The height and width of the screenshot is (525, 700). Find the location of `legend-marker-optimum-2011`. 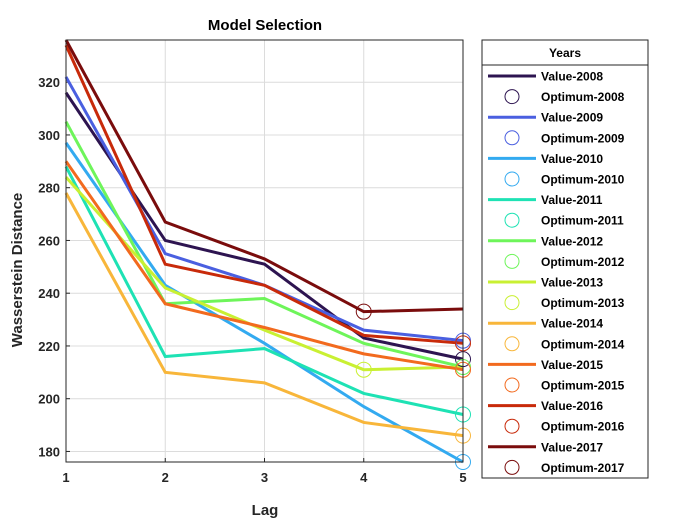

legend-marker-optimum-2011 is located at coordinates (512, 220).